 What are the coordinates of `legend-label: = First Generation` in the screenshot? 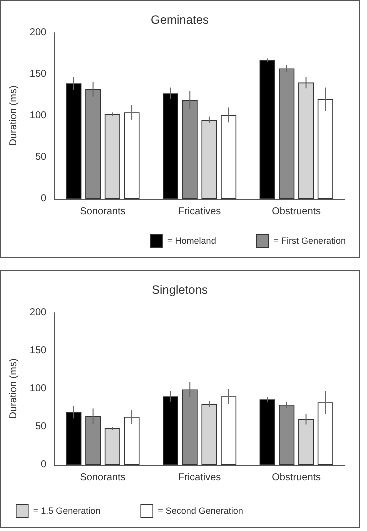 It's located at (310, 241).